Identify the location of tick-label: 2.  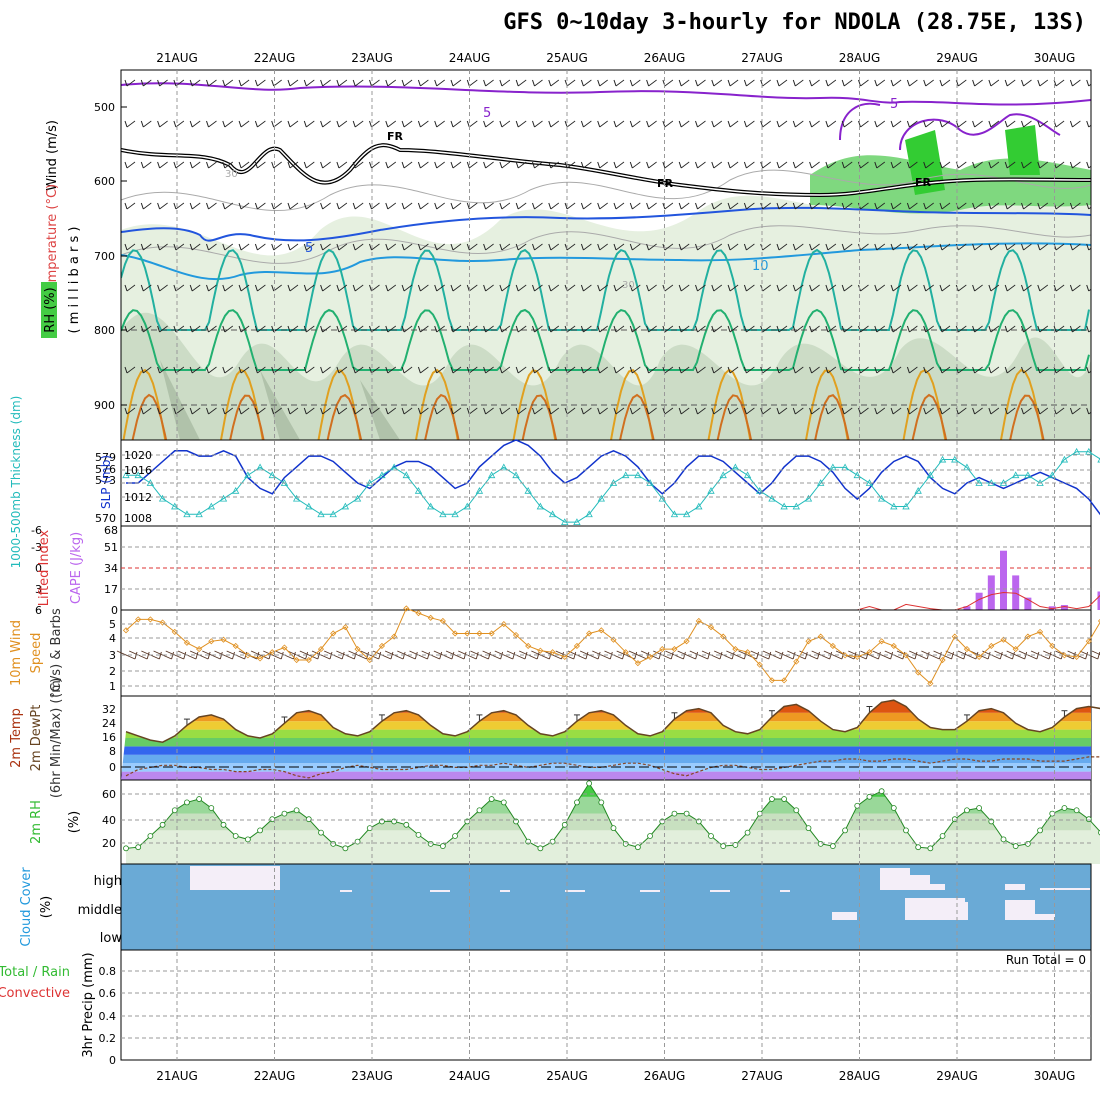
(112, 671).